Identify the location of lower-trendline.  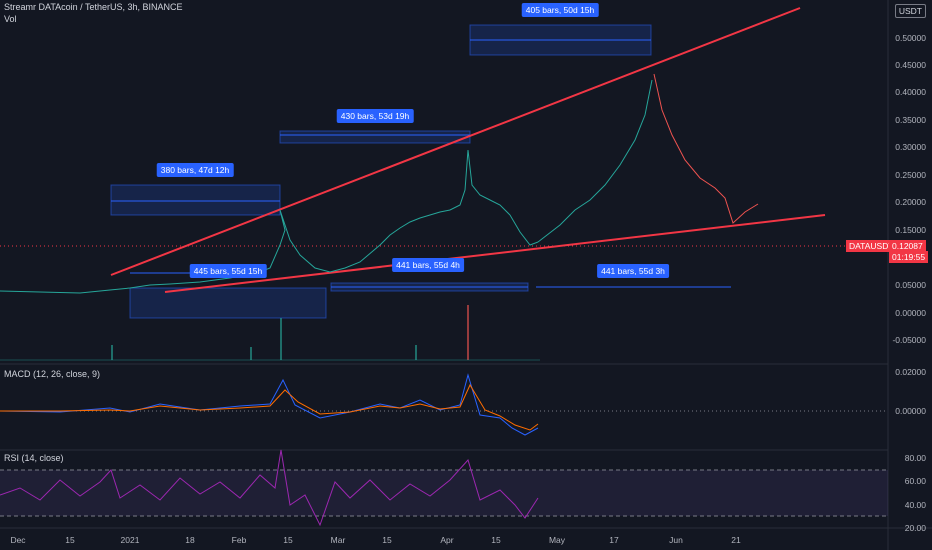
(495, 253).